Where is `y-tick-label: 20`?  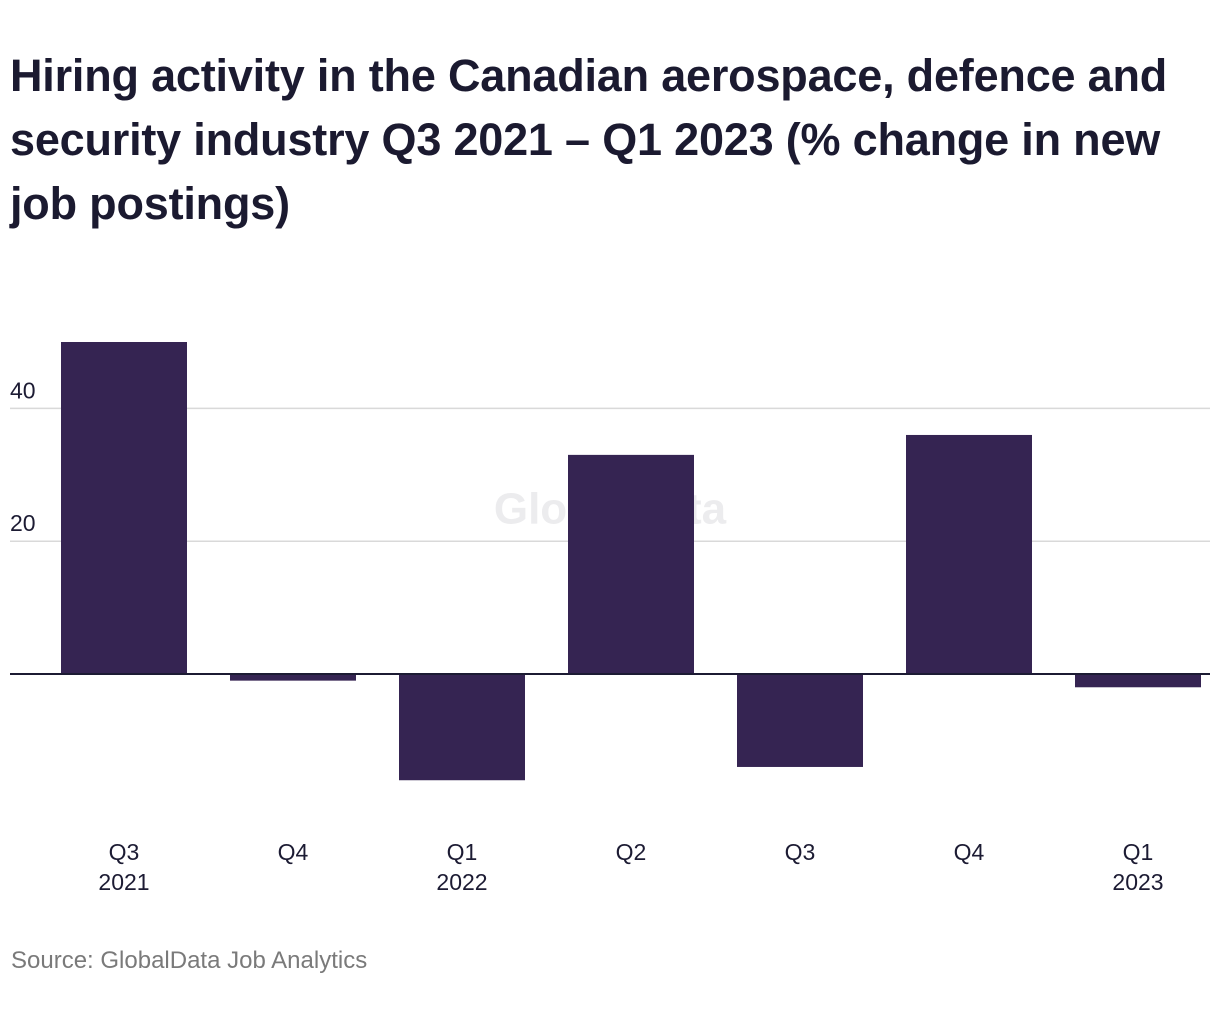 y-tick-label: 20 is located at coordinates (23, 523).